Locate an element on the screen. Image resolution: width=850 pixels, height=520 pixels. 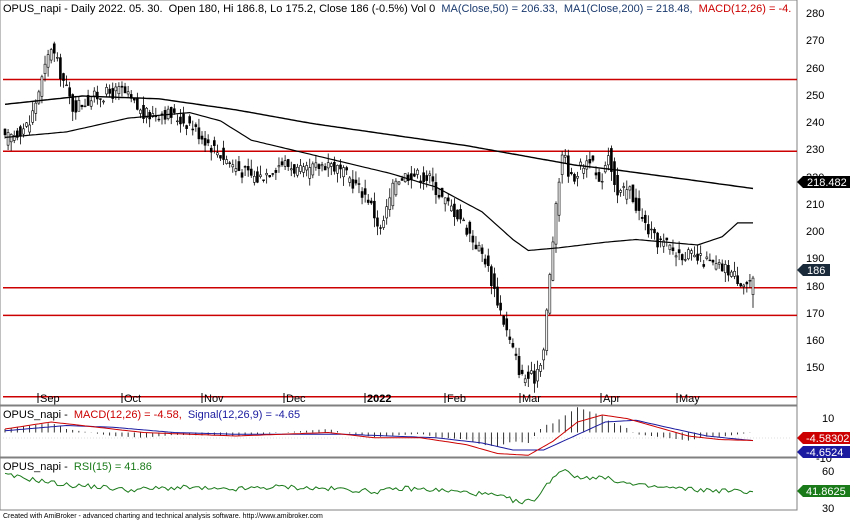
date-label-year: 2022 is located at coordinates (379, 399).